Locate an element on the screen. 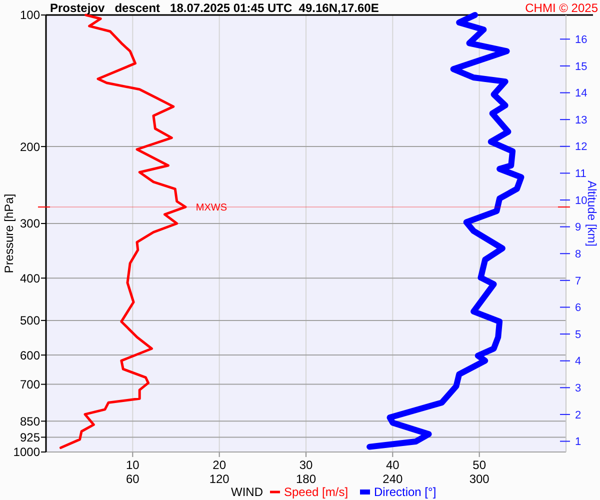 The width and height of the screenshot is (600, 500). x-tick-label: 50 is located at coordinates (479, 465).